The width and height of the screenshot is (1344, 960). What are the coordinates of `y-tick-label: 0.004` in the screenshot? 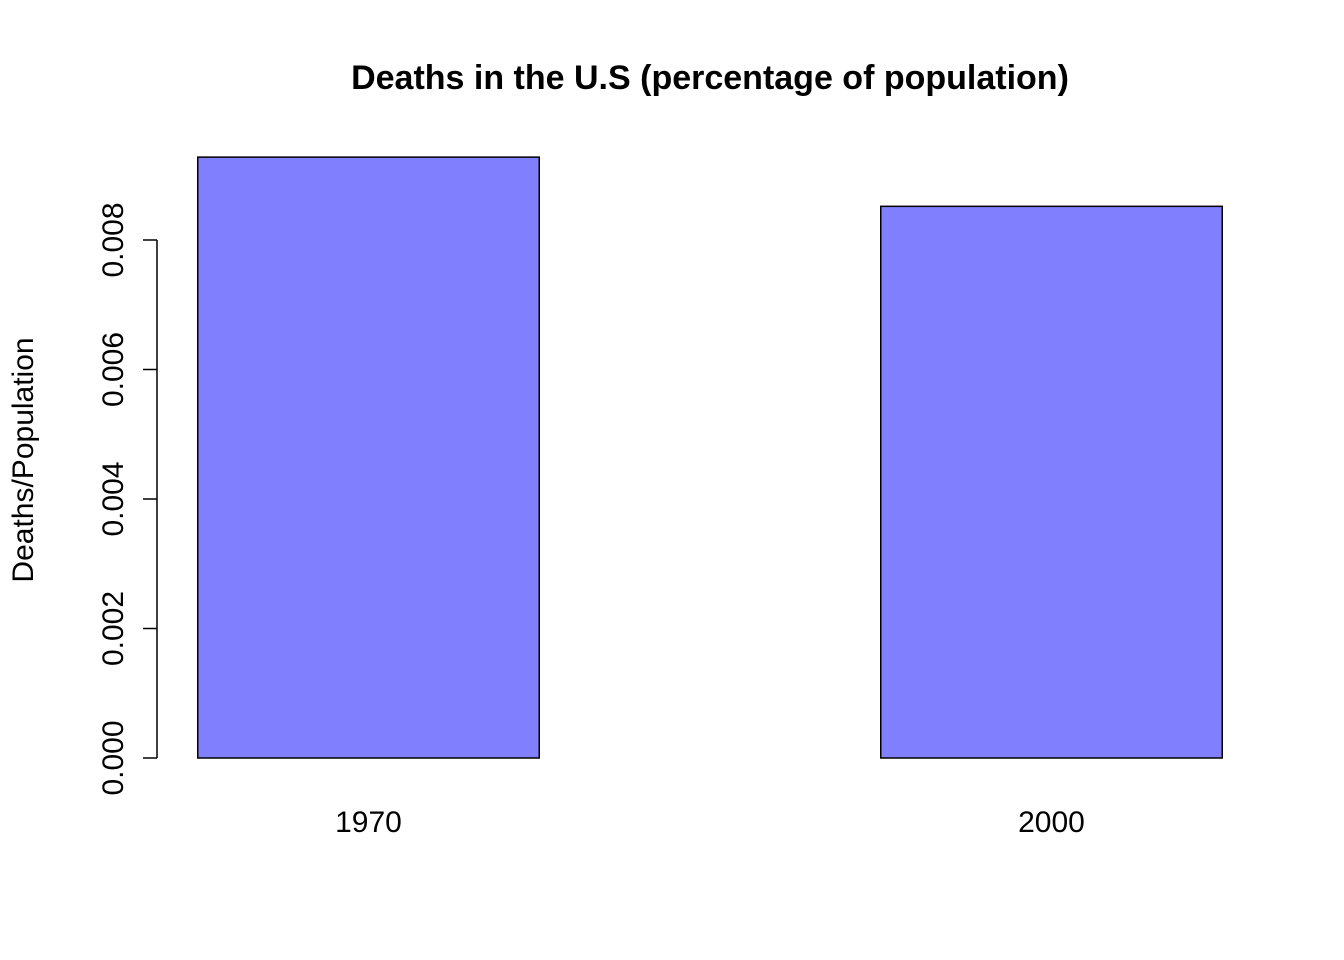 It's located at (113, 498).